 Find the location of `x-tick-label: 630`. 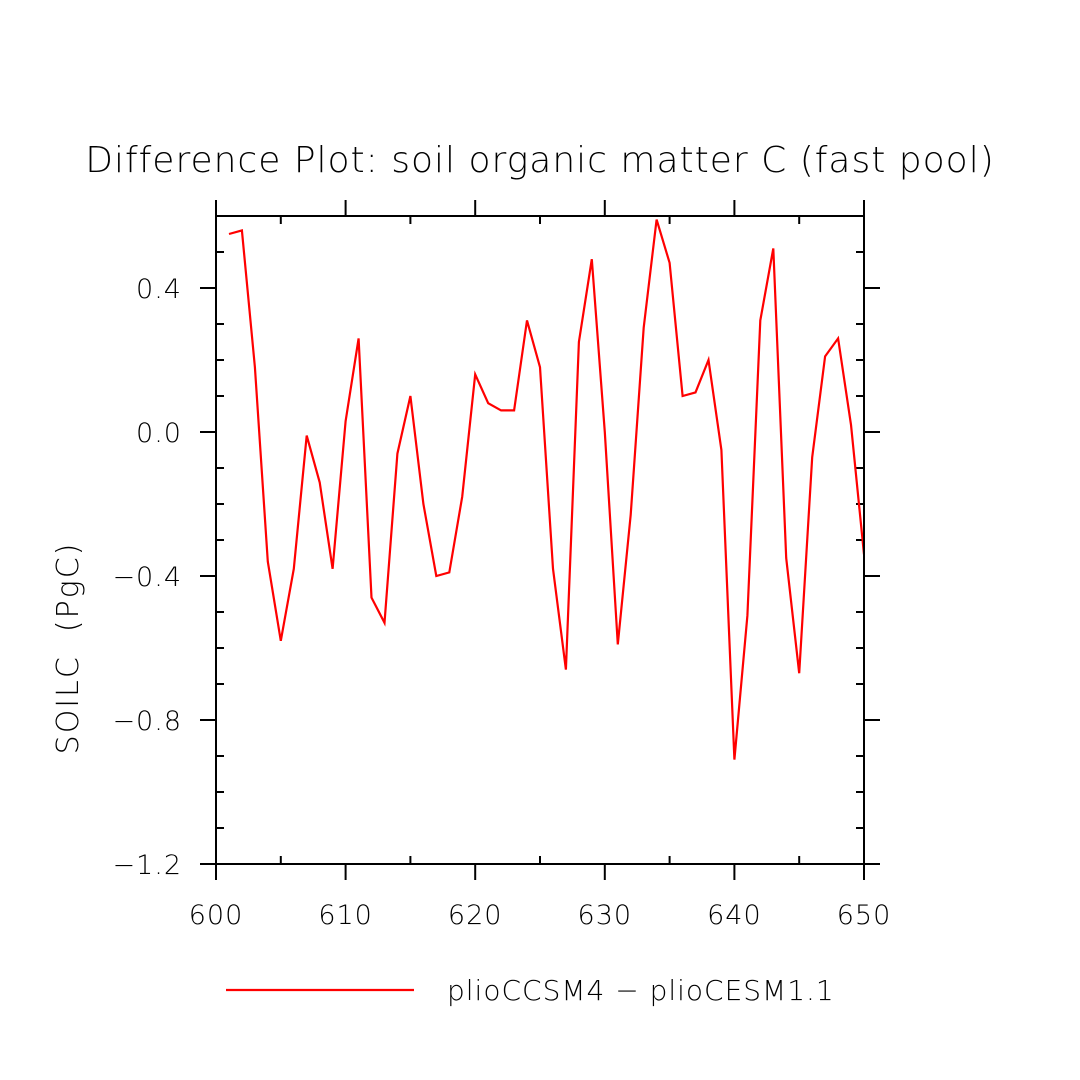

x-tick-label: 630 is located at coordinates (605, 915).